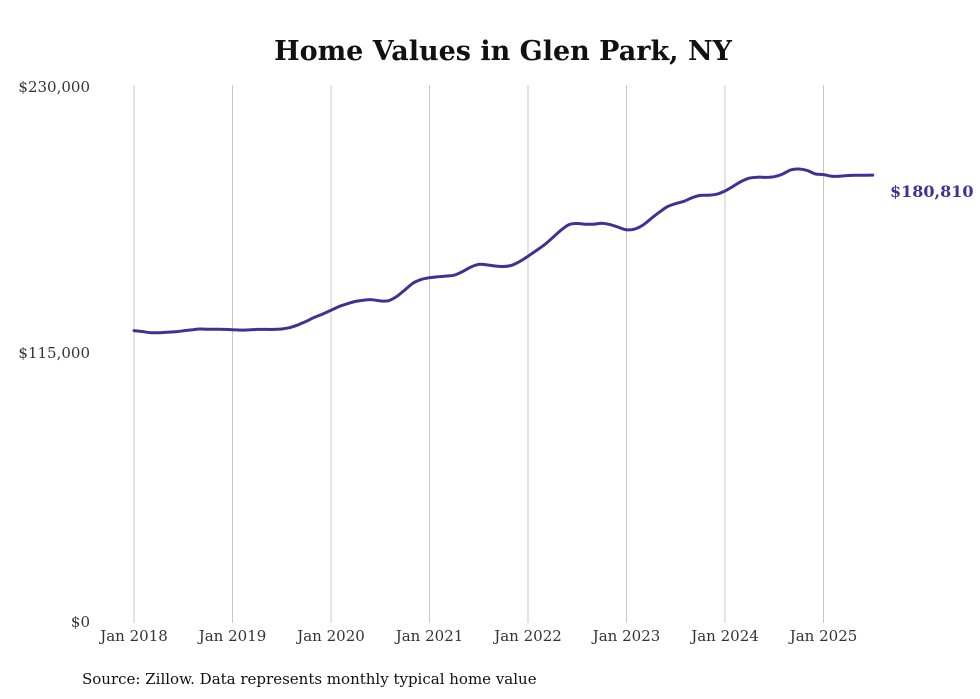  Describe the element at coordinates (932, 191) in the screenshot. I see `end-value-label: $180,810` at that location.